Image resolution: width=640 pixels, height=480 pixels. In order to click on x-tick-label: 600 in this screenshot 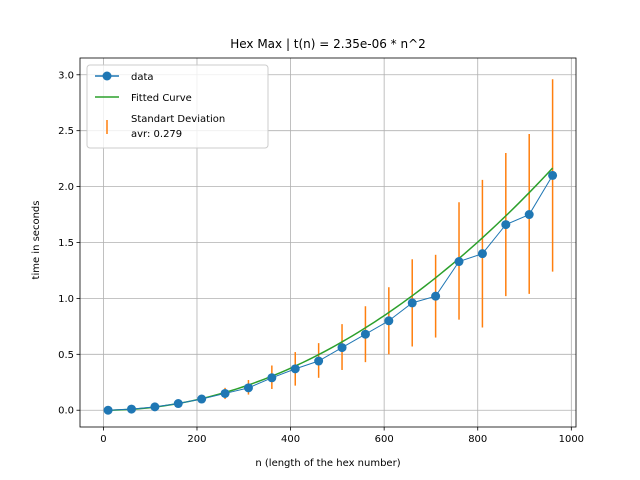, I will do `click(384, 439)`.